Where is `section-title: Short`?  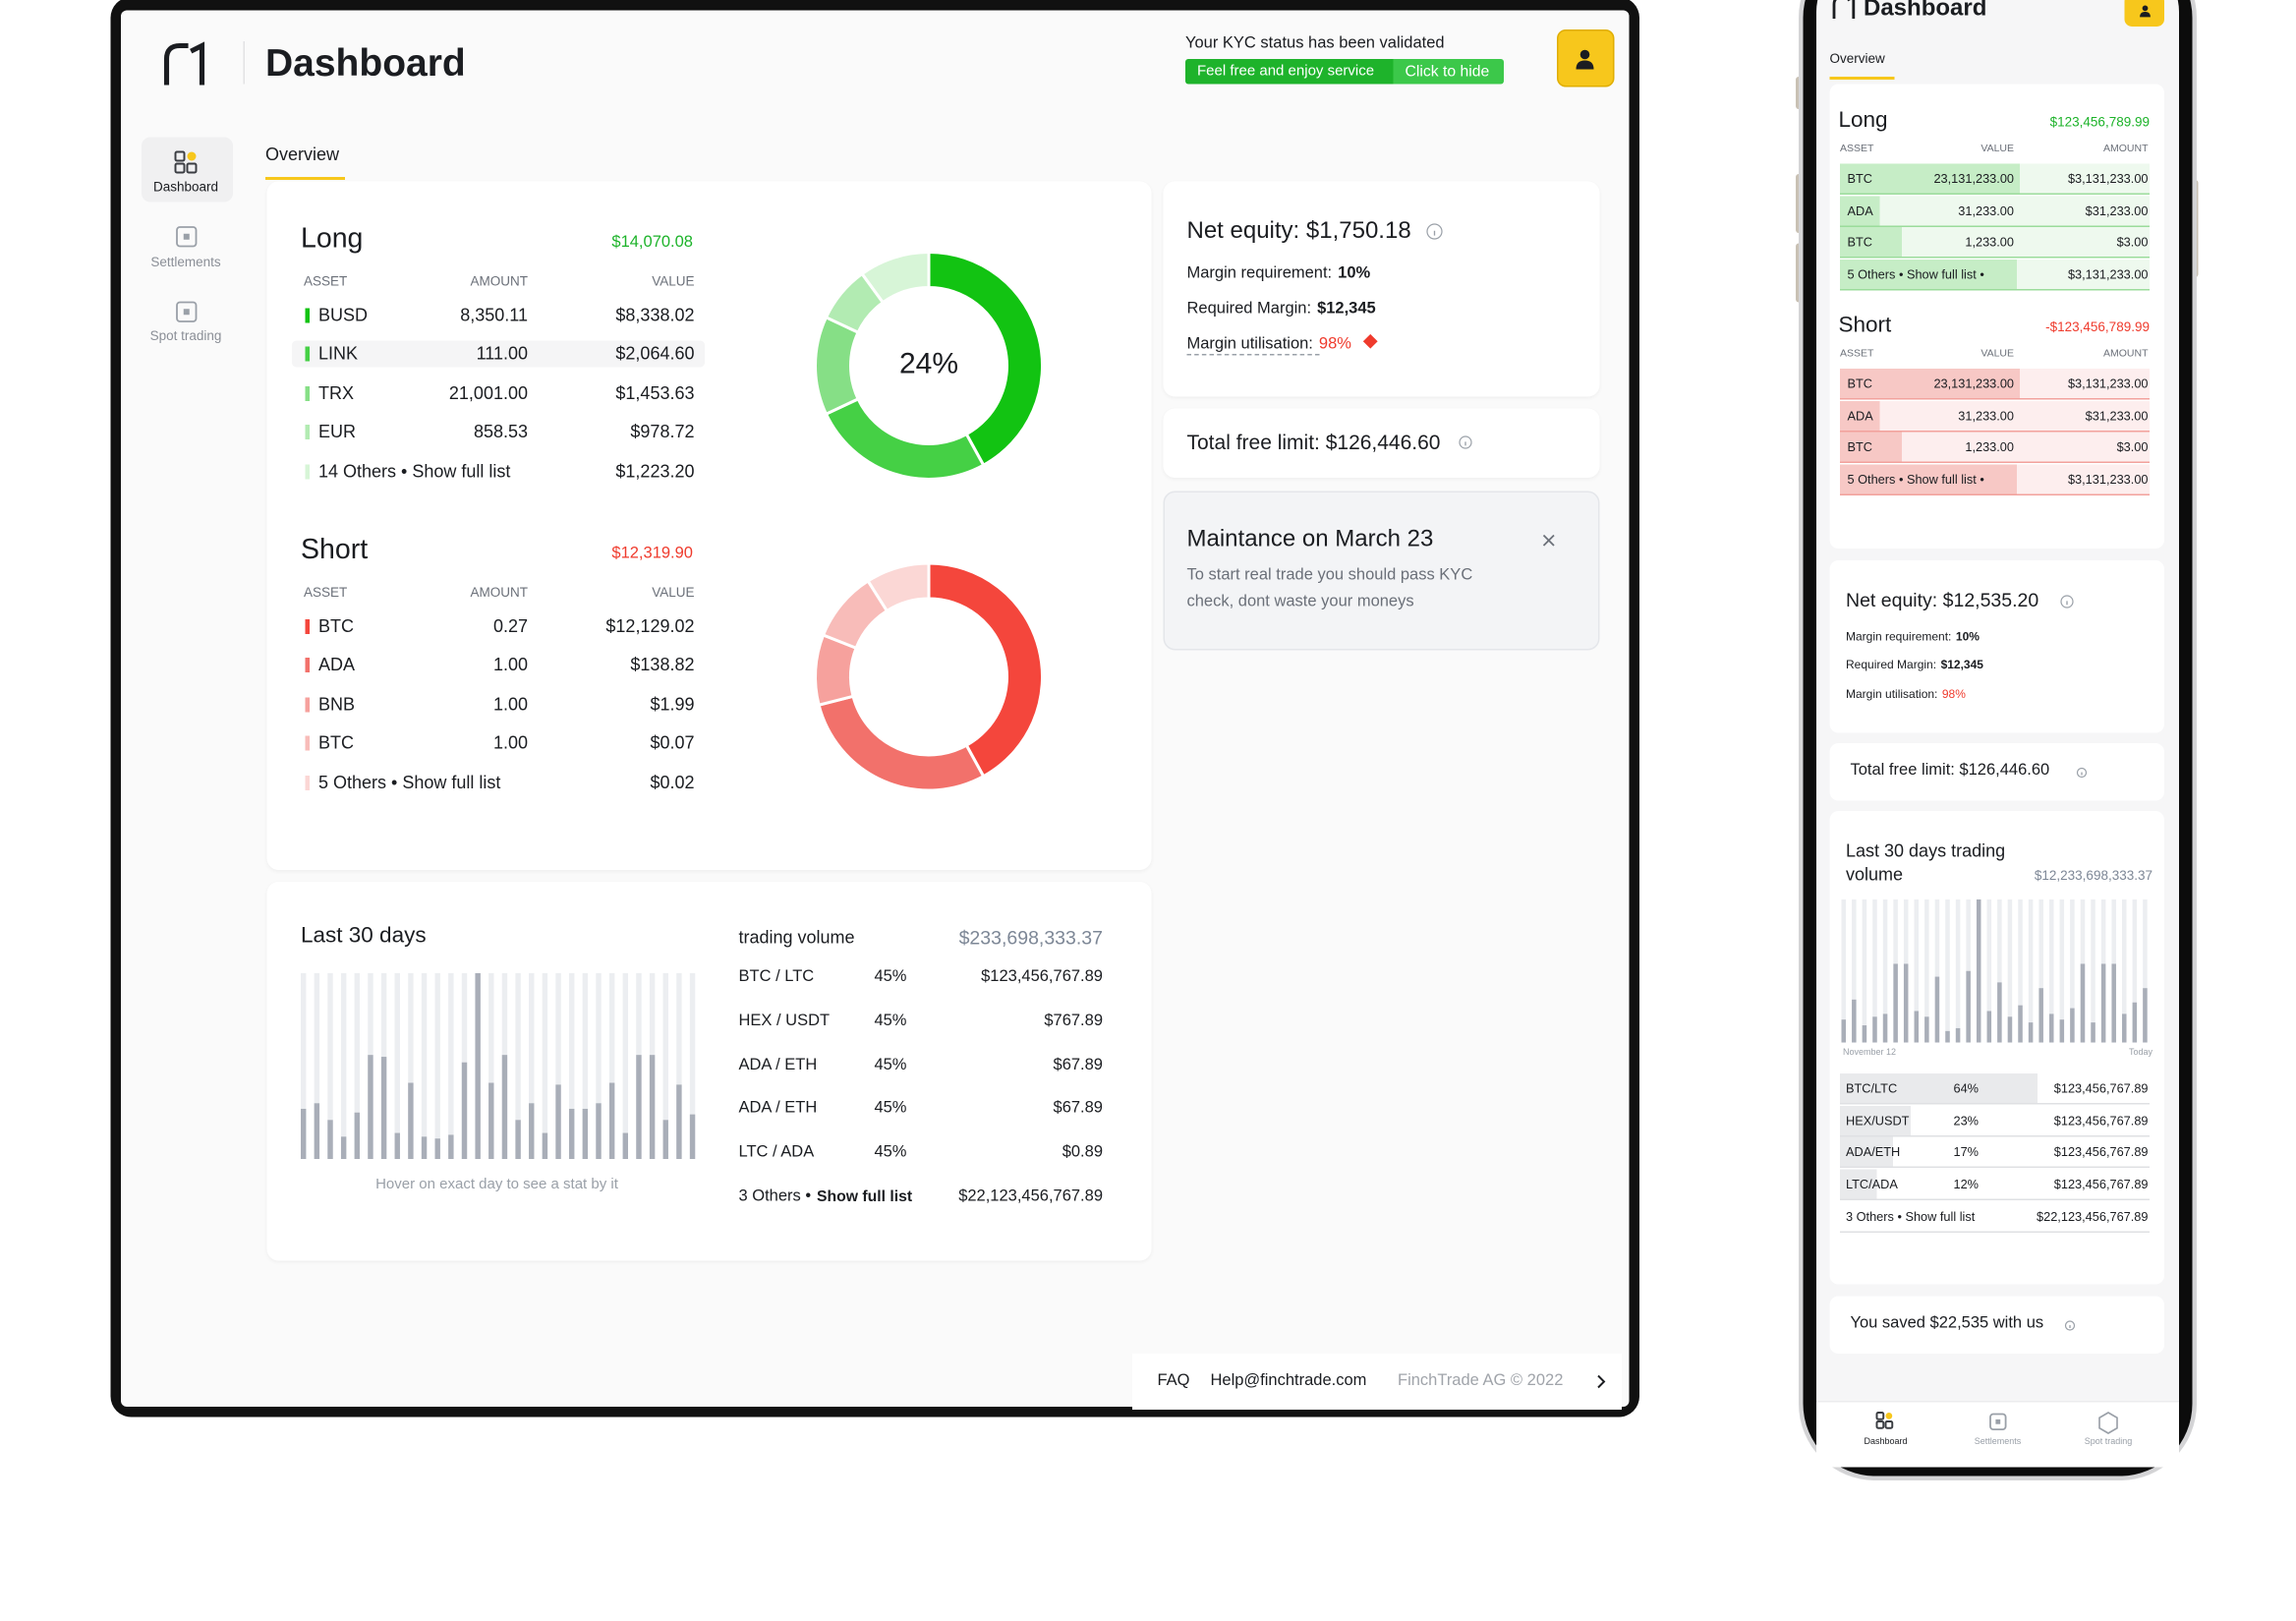
section-title: Short is located at coordinates (1865, 325).